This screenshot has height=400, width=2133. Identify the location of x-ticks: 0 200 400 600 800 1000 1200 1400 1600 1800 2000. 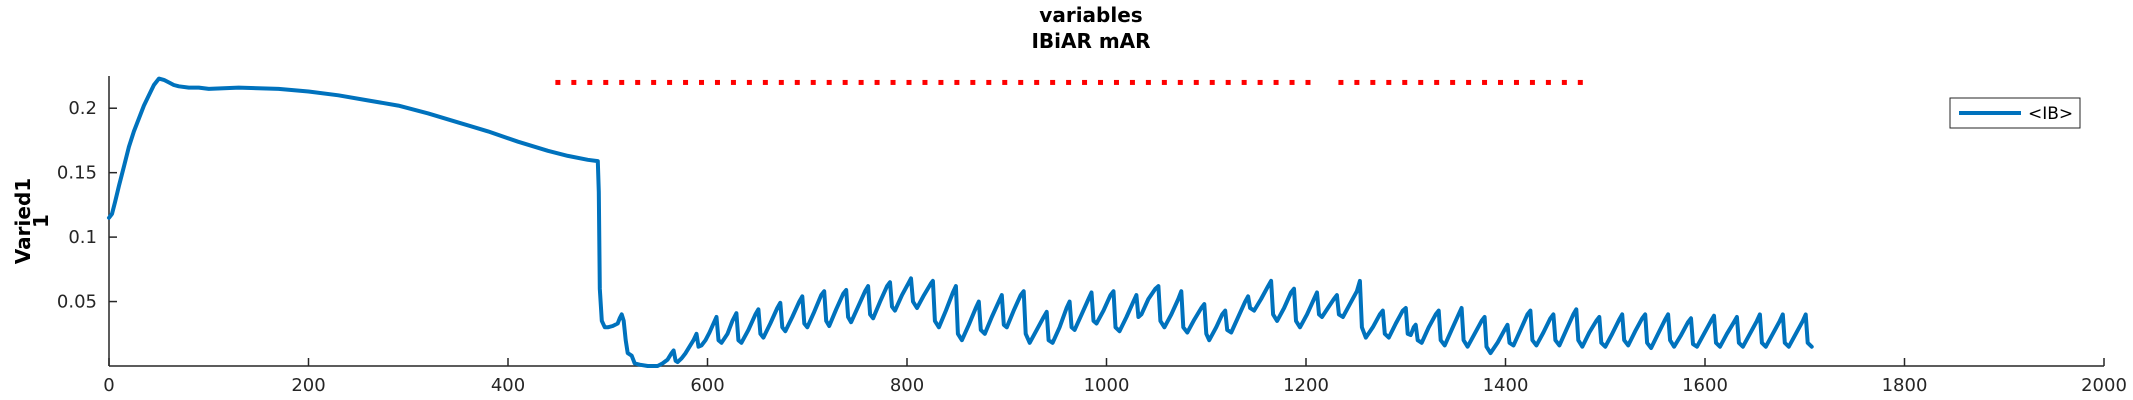
(1115, 377).